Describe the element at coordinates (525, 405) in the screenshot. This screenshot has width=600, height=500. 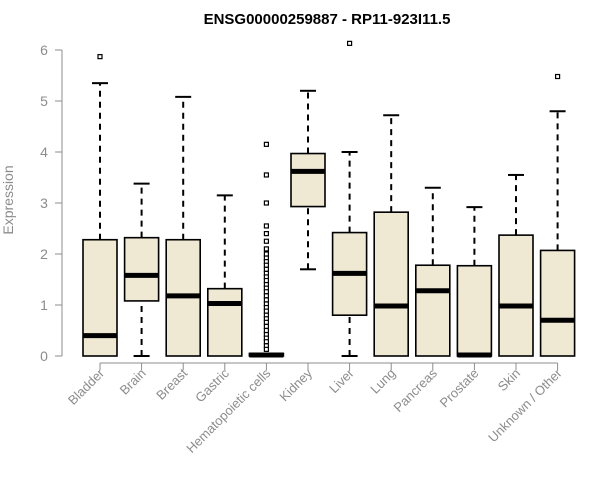
I see `x-tick-label: Unknown / Other` at that location.